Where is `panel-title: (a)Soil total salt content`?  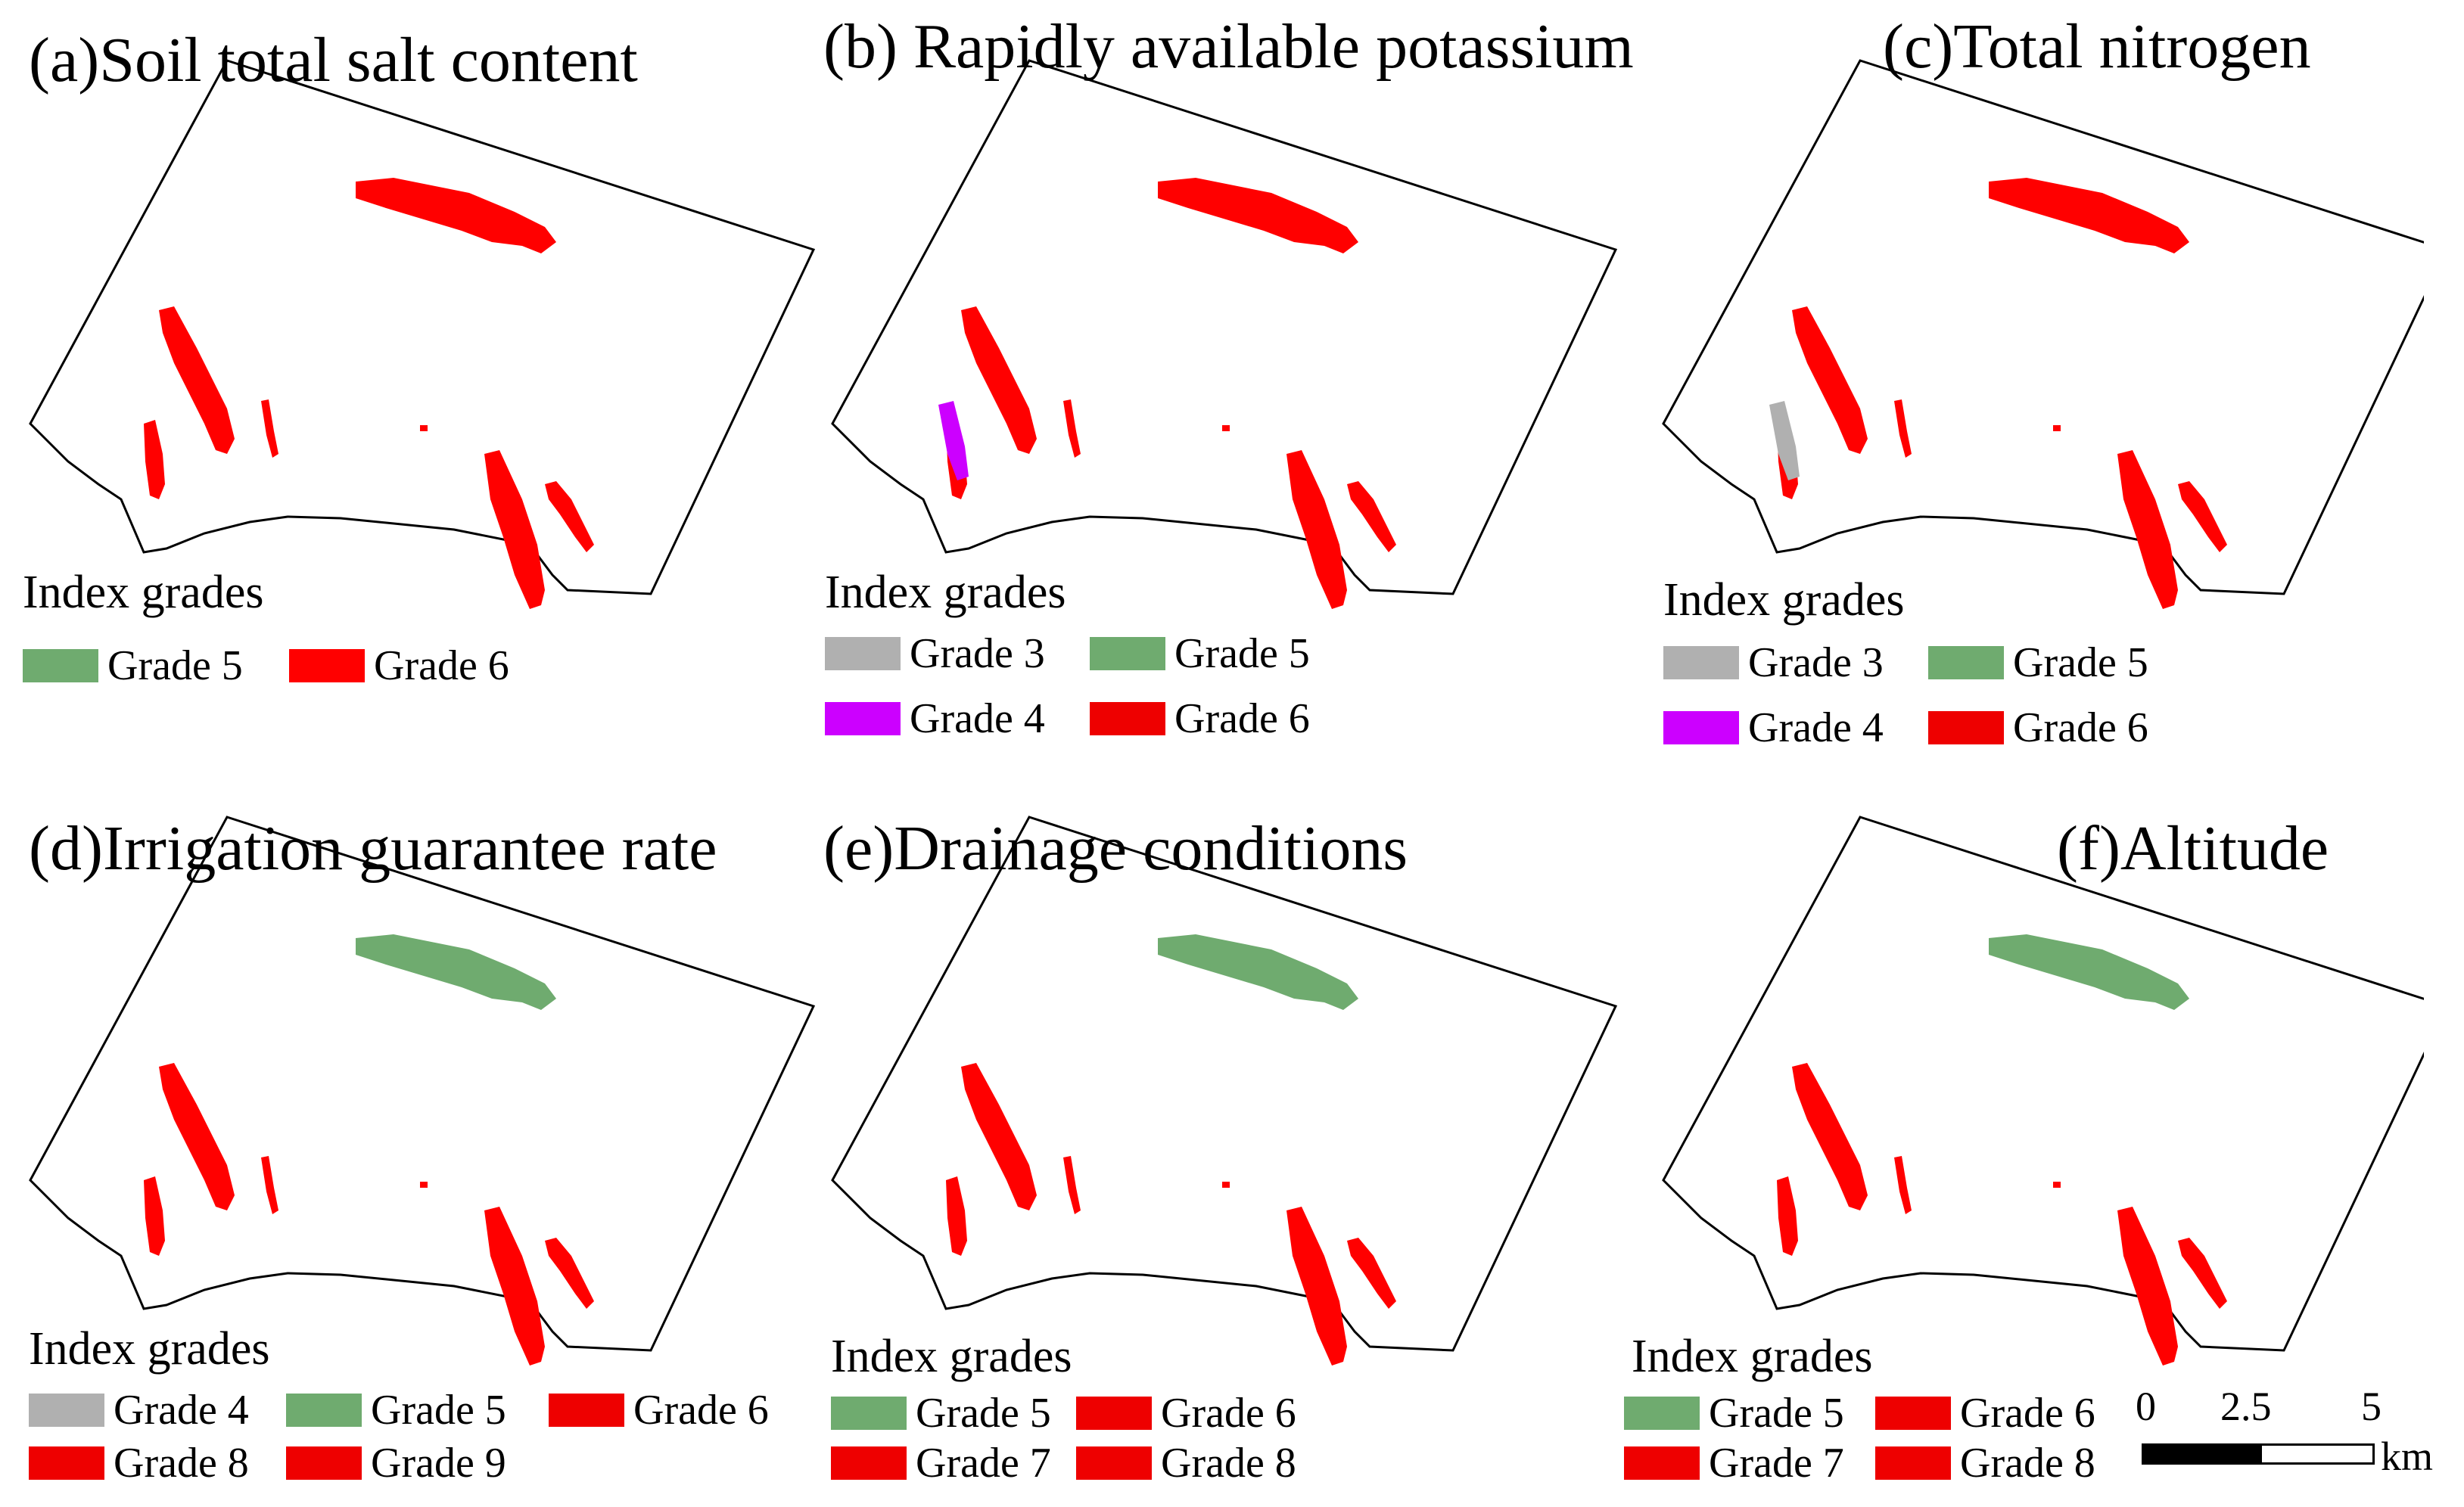 panel-title: (a)Soil total salt content is located at coordinates (333, 60).